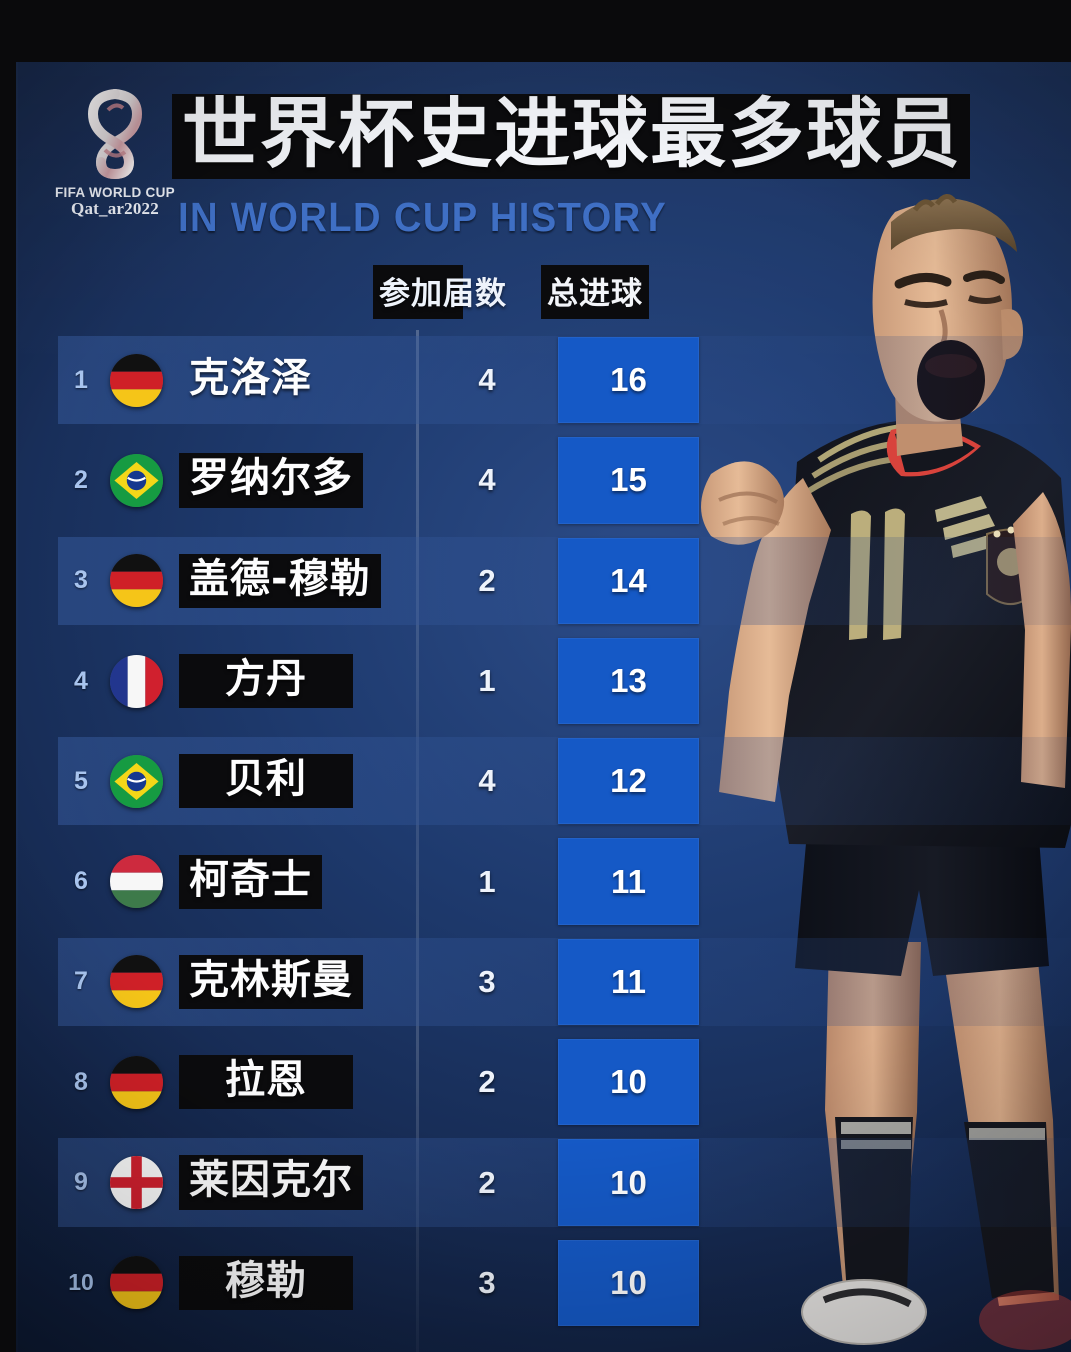 The height and width of the screenshot is (1352, 1071). I want to click on goals-value: 13, so click(628, 681).